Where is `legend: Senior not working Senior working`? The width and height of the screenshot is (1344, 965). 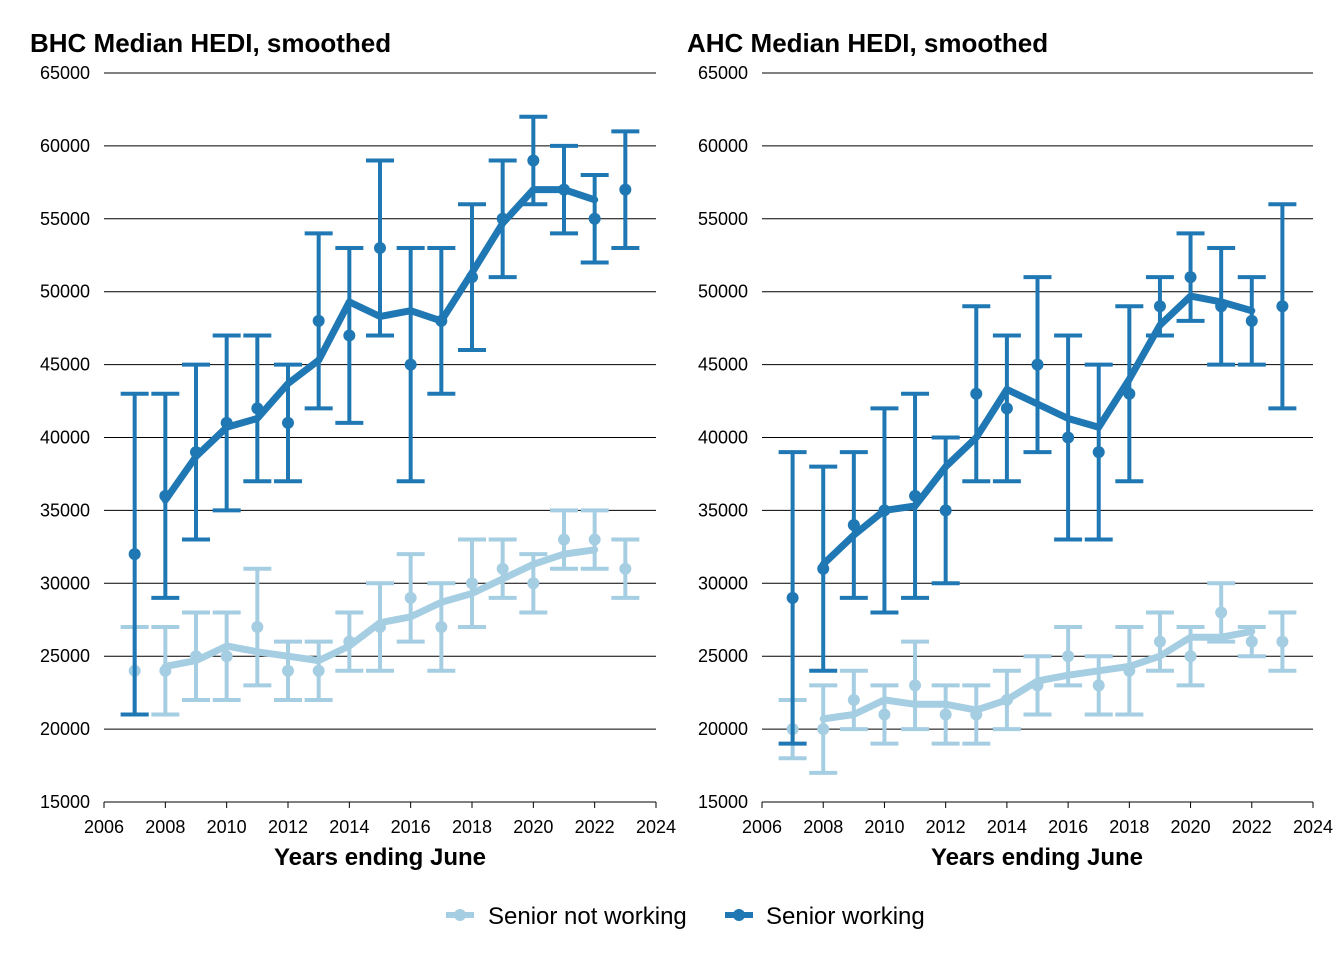 legend: Senior not working Senior working is located at coordinates (685, 916).